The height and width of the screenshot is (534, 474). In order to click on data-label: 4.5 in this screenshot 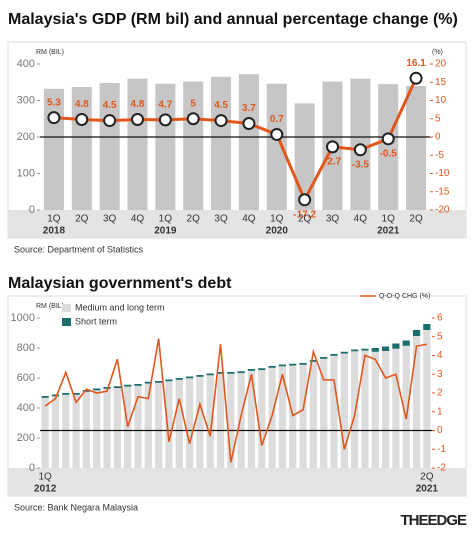, I will do `click(221, 105)`.